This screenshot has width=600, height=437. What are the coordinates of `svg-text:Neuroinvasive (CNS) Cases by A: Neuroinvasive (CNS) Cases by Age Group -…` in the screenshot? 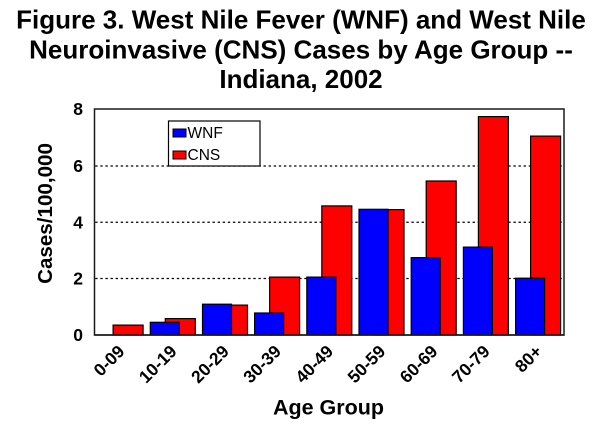 It's located at (301, 49).